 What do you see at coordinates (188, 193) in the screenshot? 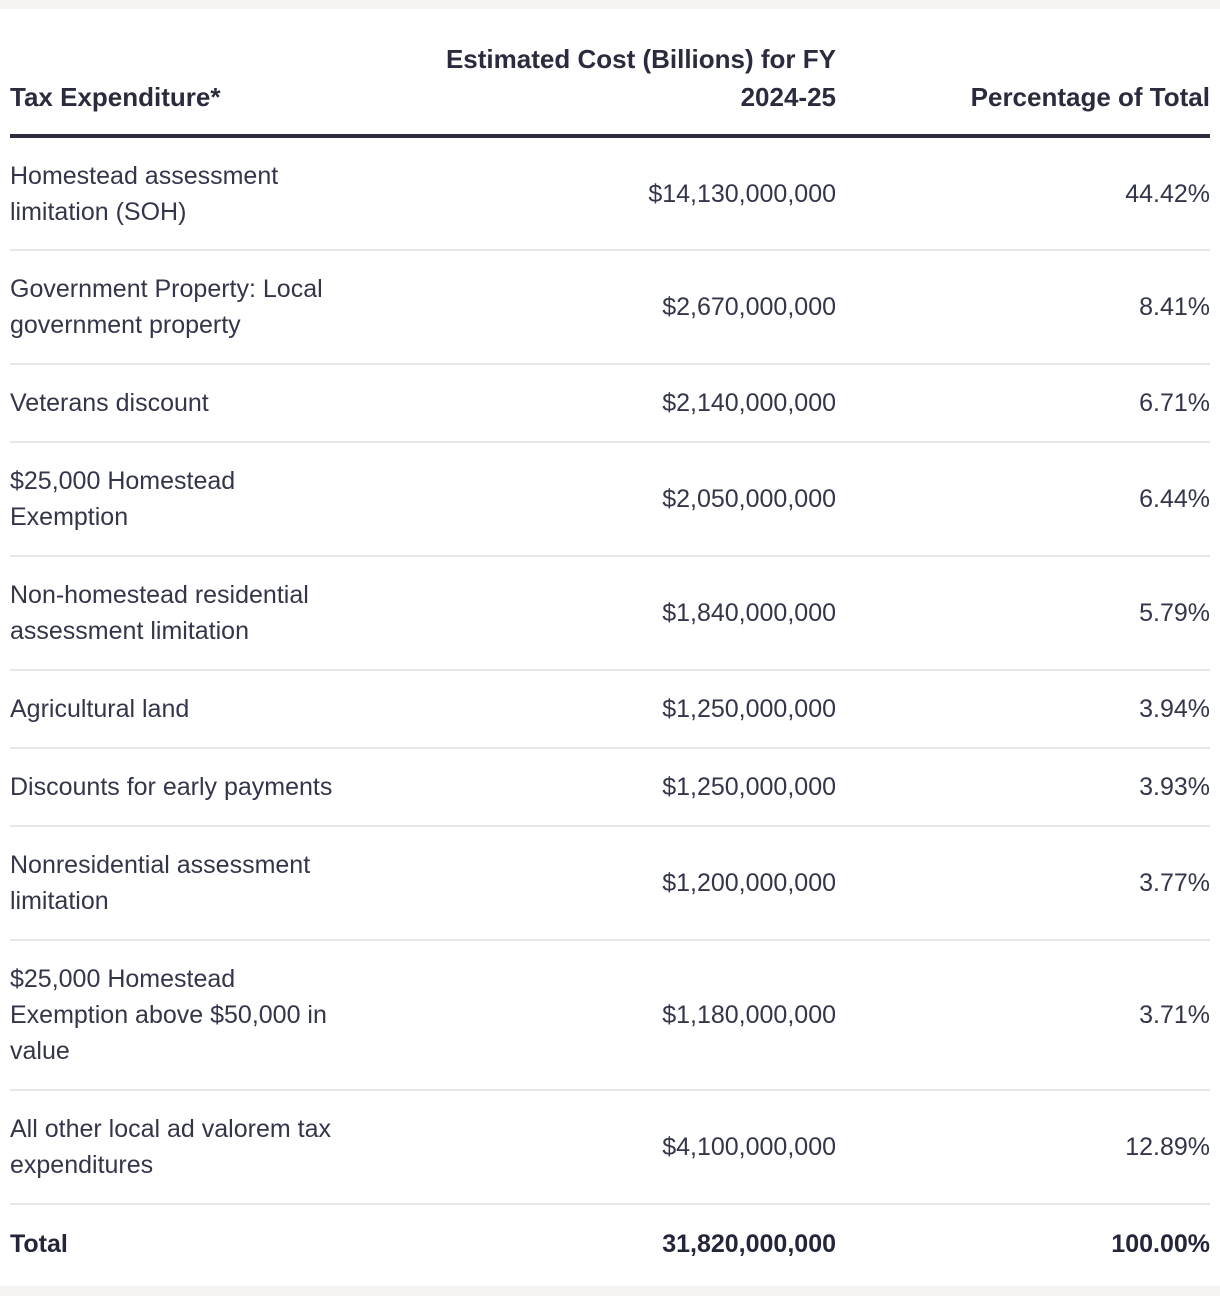
I see `row-name: Homestead assessment limitation (SOH)` at bounding box center [188, 193].